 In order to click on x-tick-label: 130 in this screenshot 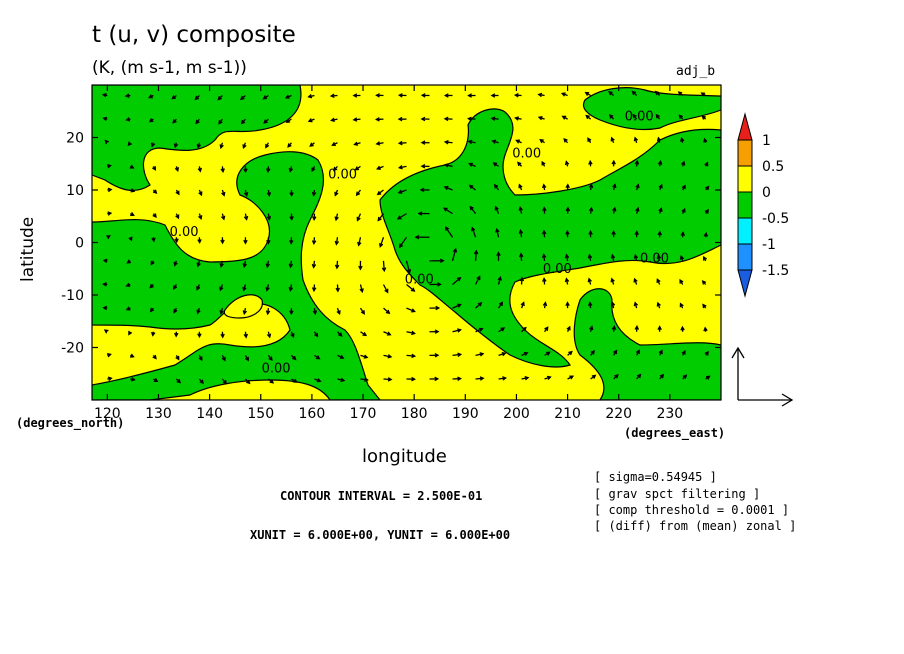, I will do `click(158, 414)`.